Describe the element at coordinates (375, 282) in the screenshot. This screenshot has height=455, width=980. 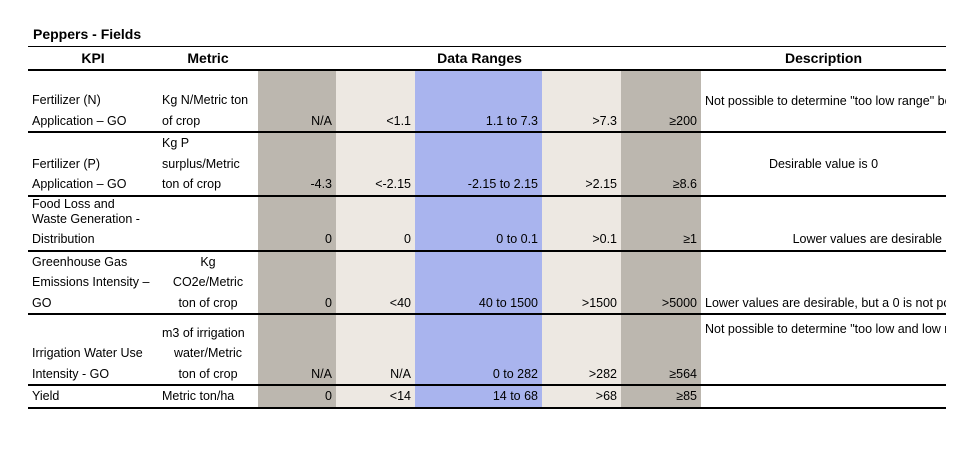
I see `range-2-cell: <40` at that location.